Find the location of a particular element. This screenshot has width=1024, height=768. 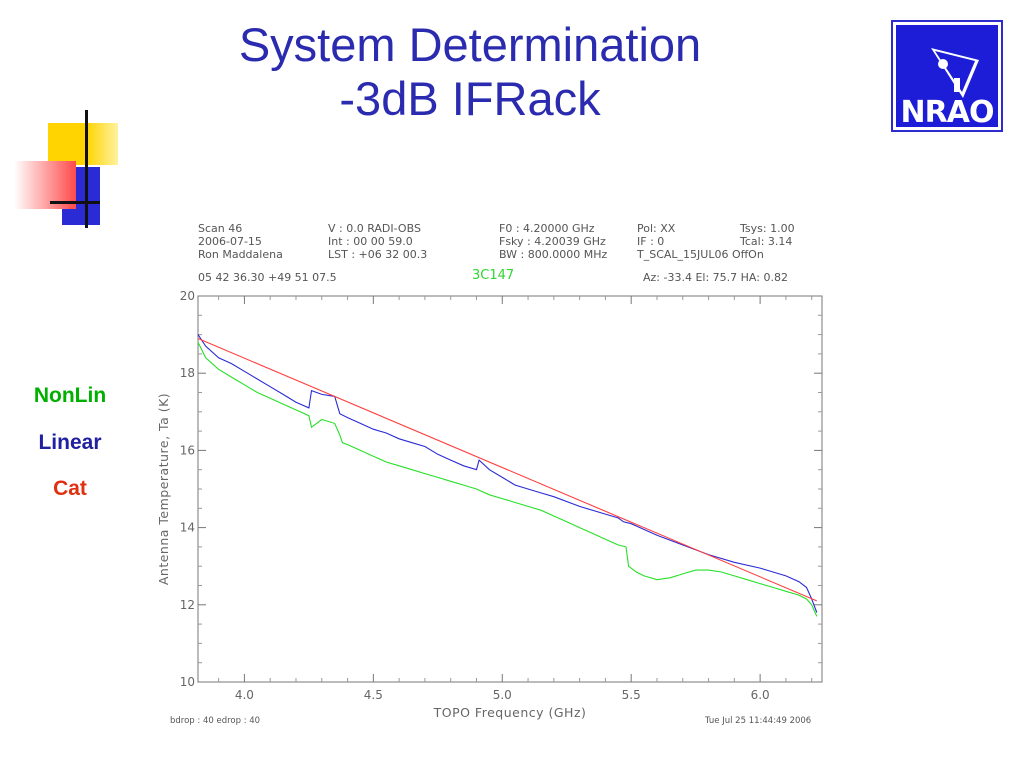

header-int: Int : 00 00 59.0 is located at coordinates (370, 241).